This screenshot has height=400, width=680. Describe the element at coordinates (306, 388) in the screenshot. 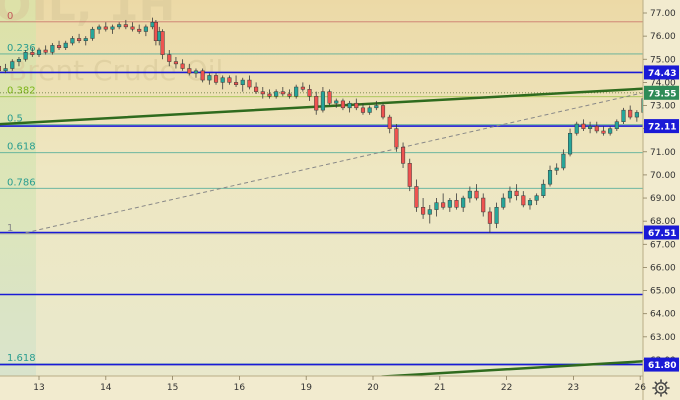

I see `x-tick-label: 19` at that location.